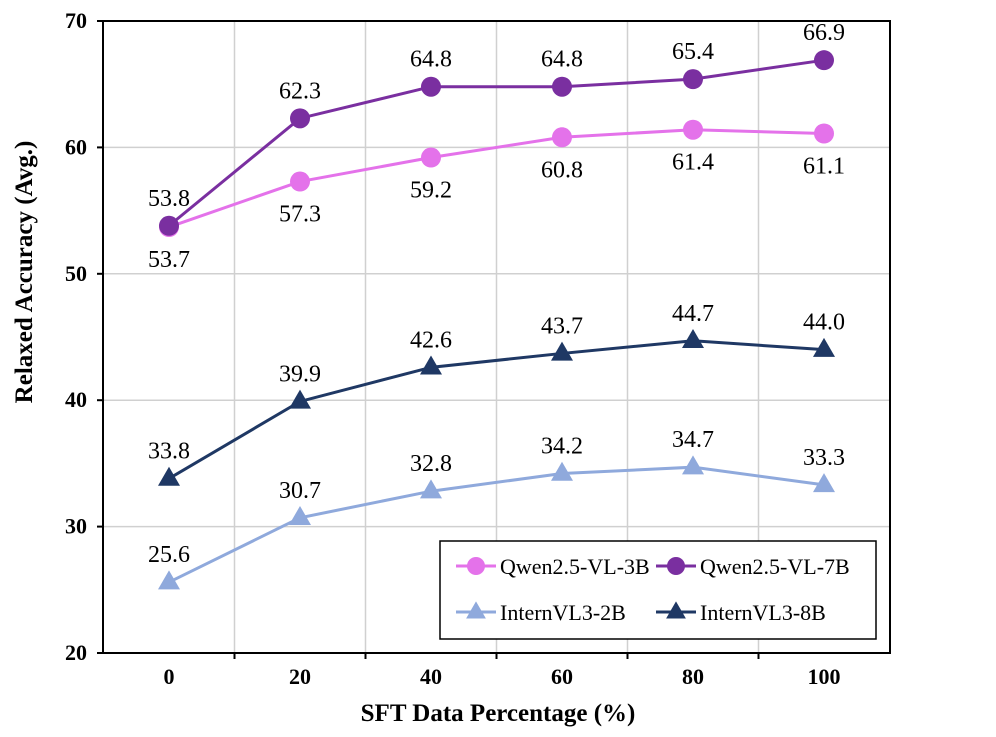 Image resolution: width=996 pixels, height=737 pixels. Describe the element at coordinates (300, 374) in the screenshot. I see `data-label: 39.9` at that location.